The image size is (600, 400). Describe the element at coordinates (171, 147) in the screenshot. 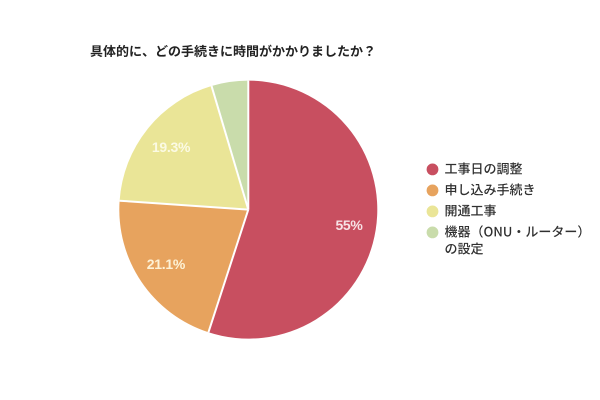

I see `svg-text: 19.3%` at that location.